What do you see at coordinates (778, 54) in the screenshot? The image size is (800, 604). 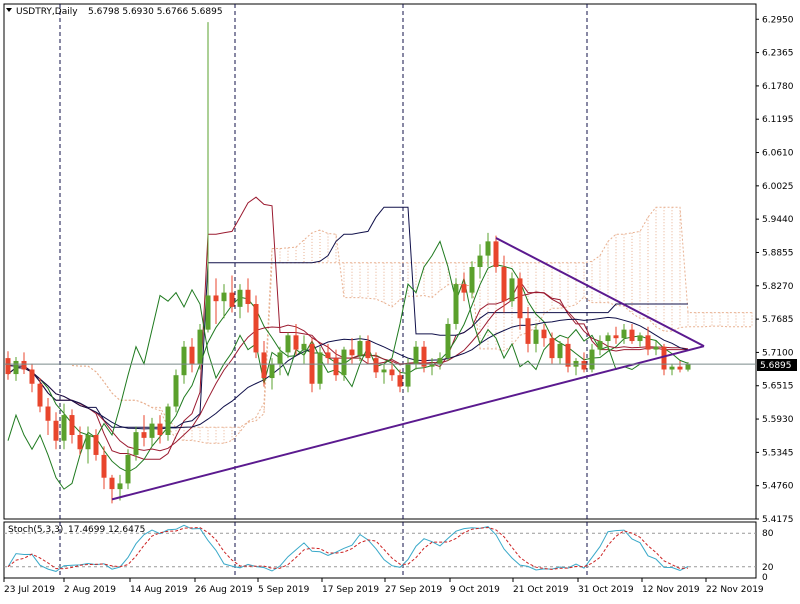 I see `y-tick-label-1: 6.2365` at bounding box center [778, 54].